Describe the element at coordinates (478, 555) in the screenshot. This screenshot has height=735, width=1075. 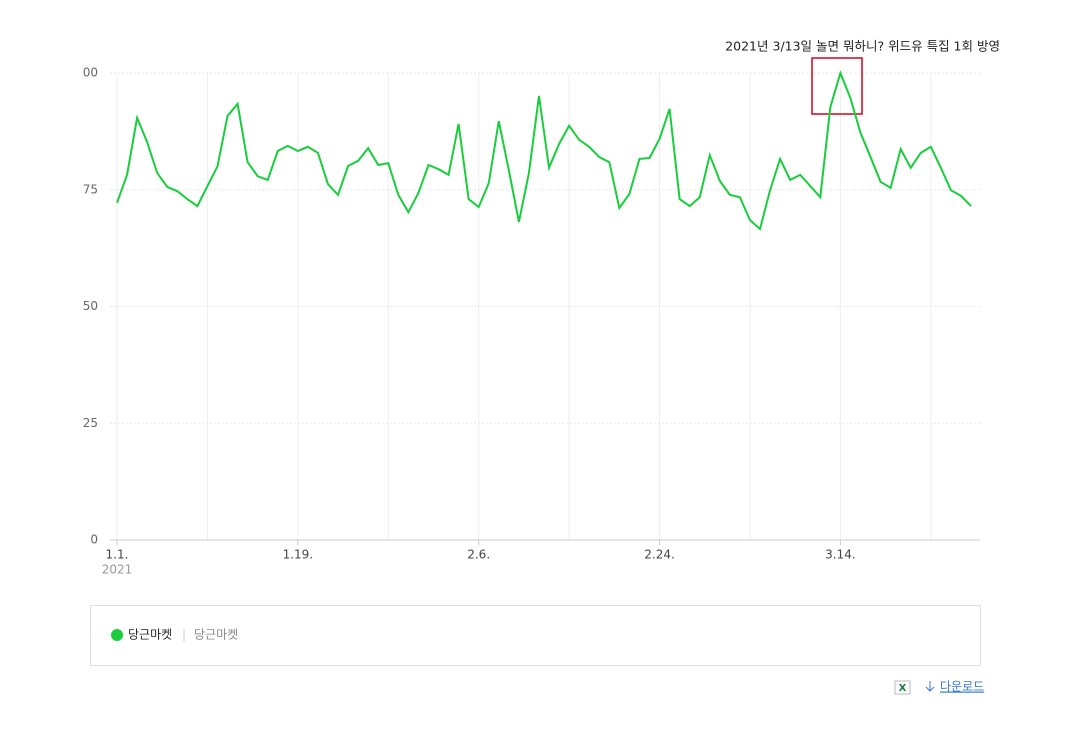
I see `x-tick-label: 2.6.` at that location.